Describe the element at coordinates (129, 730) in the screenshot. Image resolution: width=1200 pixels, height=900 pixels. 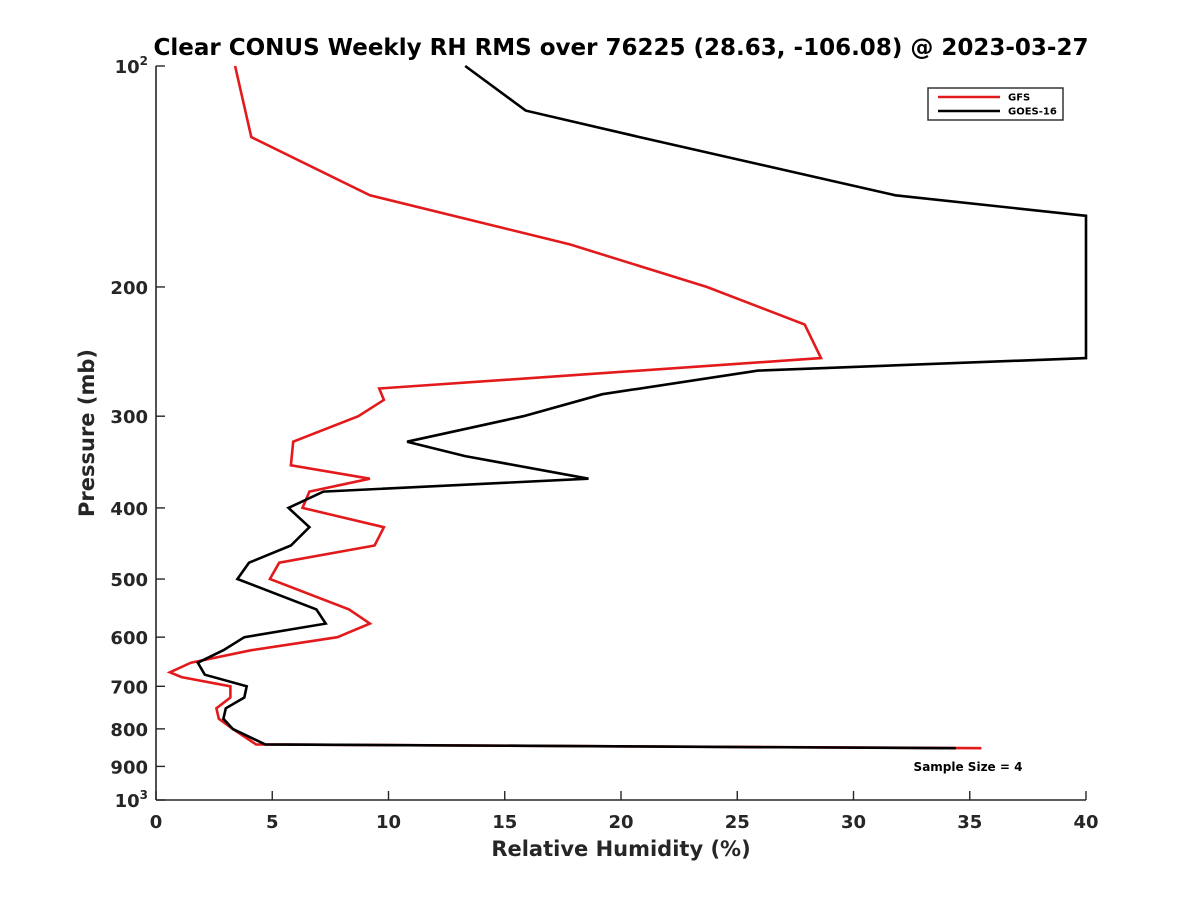
I see `y-tick-label: 800` at that location.